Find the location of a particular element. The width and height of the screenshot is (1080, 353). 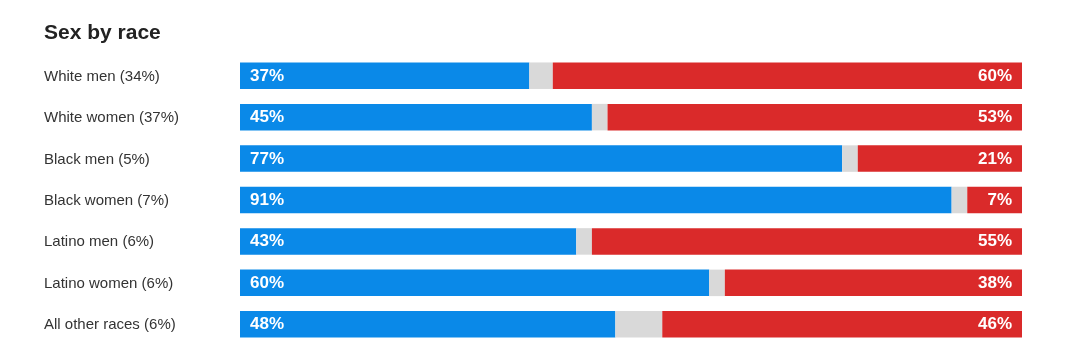

data-label: 38% is located at coordinates (994, 282).